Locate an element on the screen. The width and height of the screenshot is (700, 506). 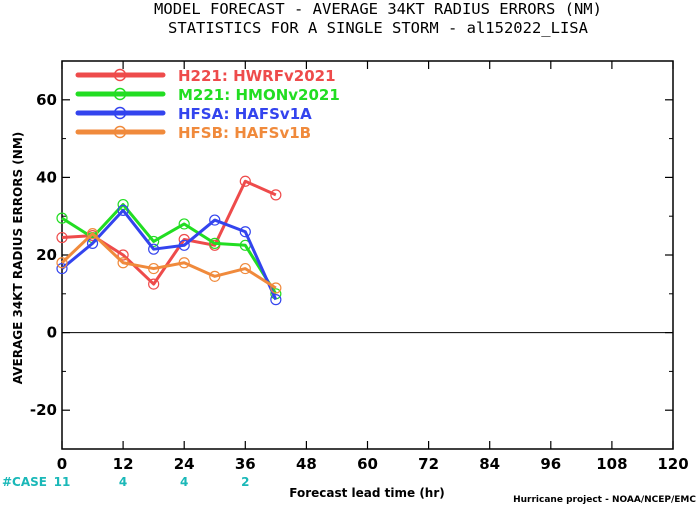
legend-label-h221: H221: HWRFv2021 is located at coordinates (257, 76).